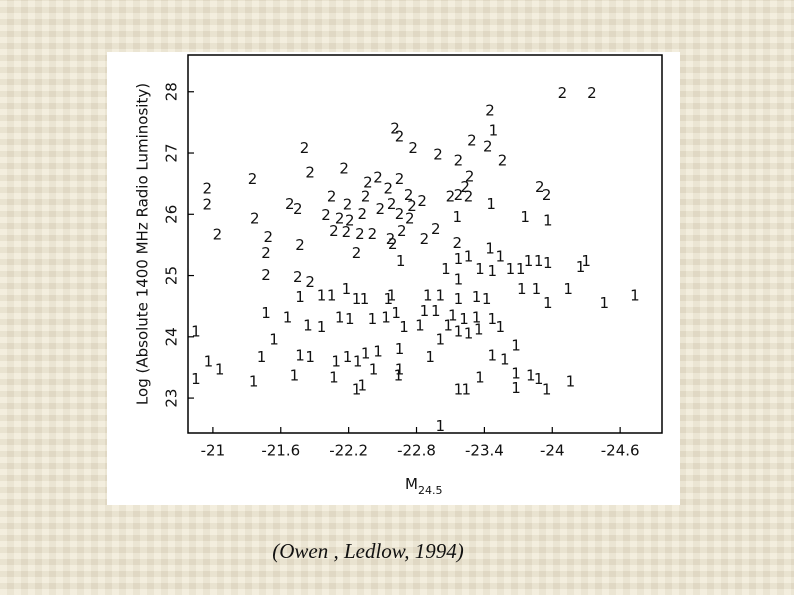 This screenshot has height=595, width=794. What do you see at coordinates (143, 244) in the screenshot?
I see `y-axis-label: Log (Absolute 1400 MHz Radio Luminosity)` at bounding box center [143, 244].